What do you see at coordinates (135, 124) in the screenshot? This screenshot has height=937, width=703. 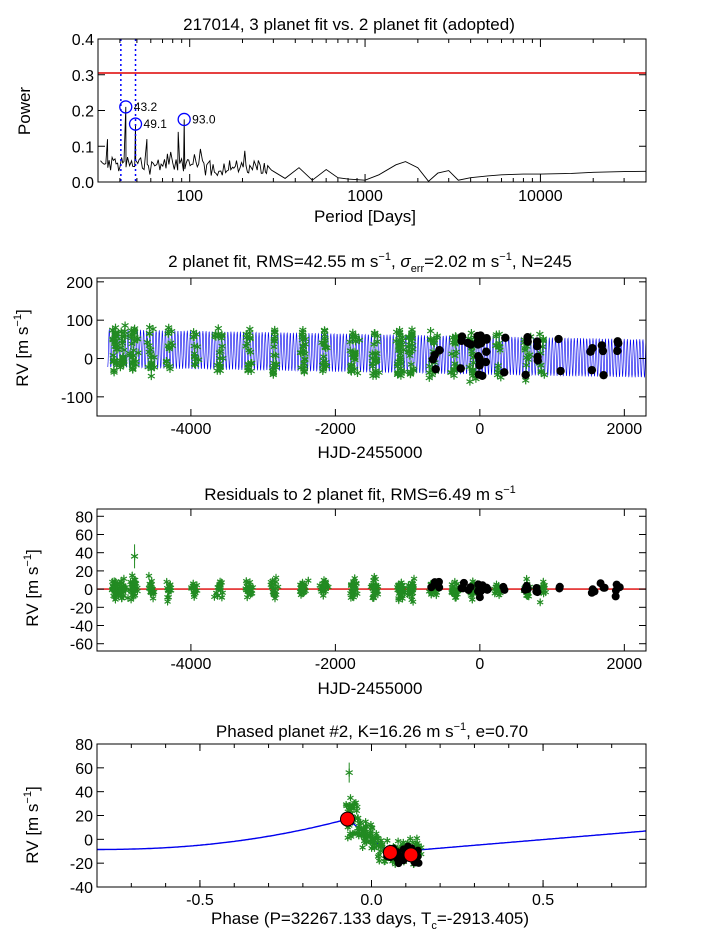 I see `peak-marker` at bounding box center [135, 124].